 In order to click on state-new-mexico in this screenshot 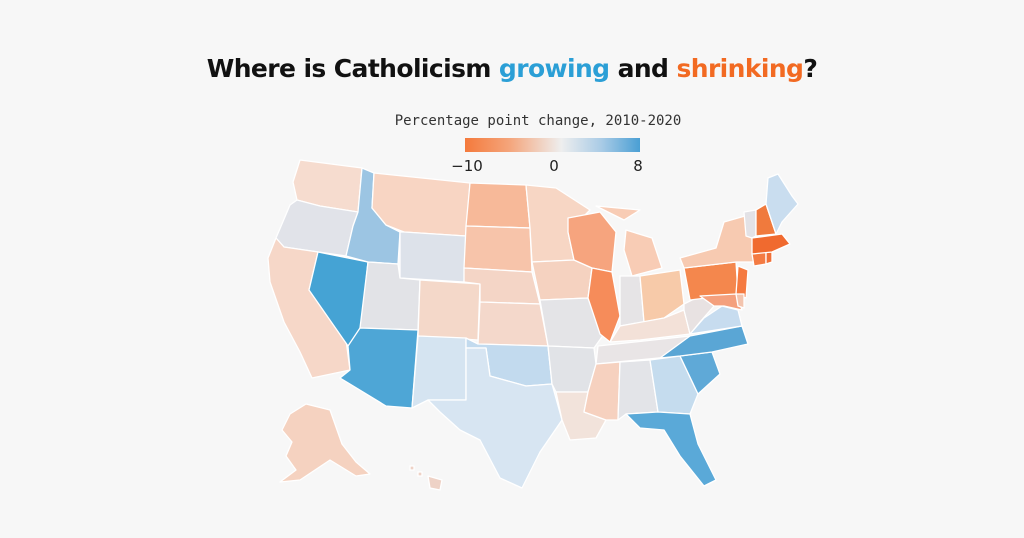, I will do `click(439, 372)`.